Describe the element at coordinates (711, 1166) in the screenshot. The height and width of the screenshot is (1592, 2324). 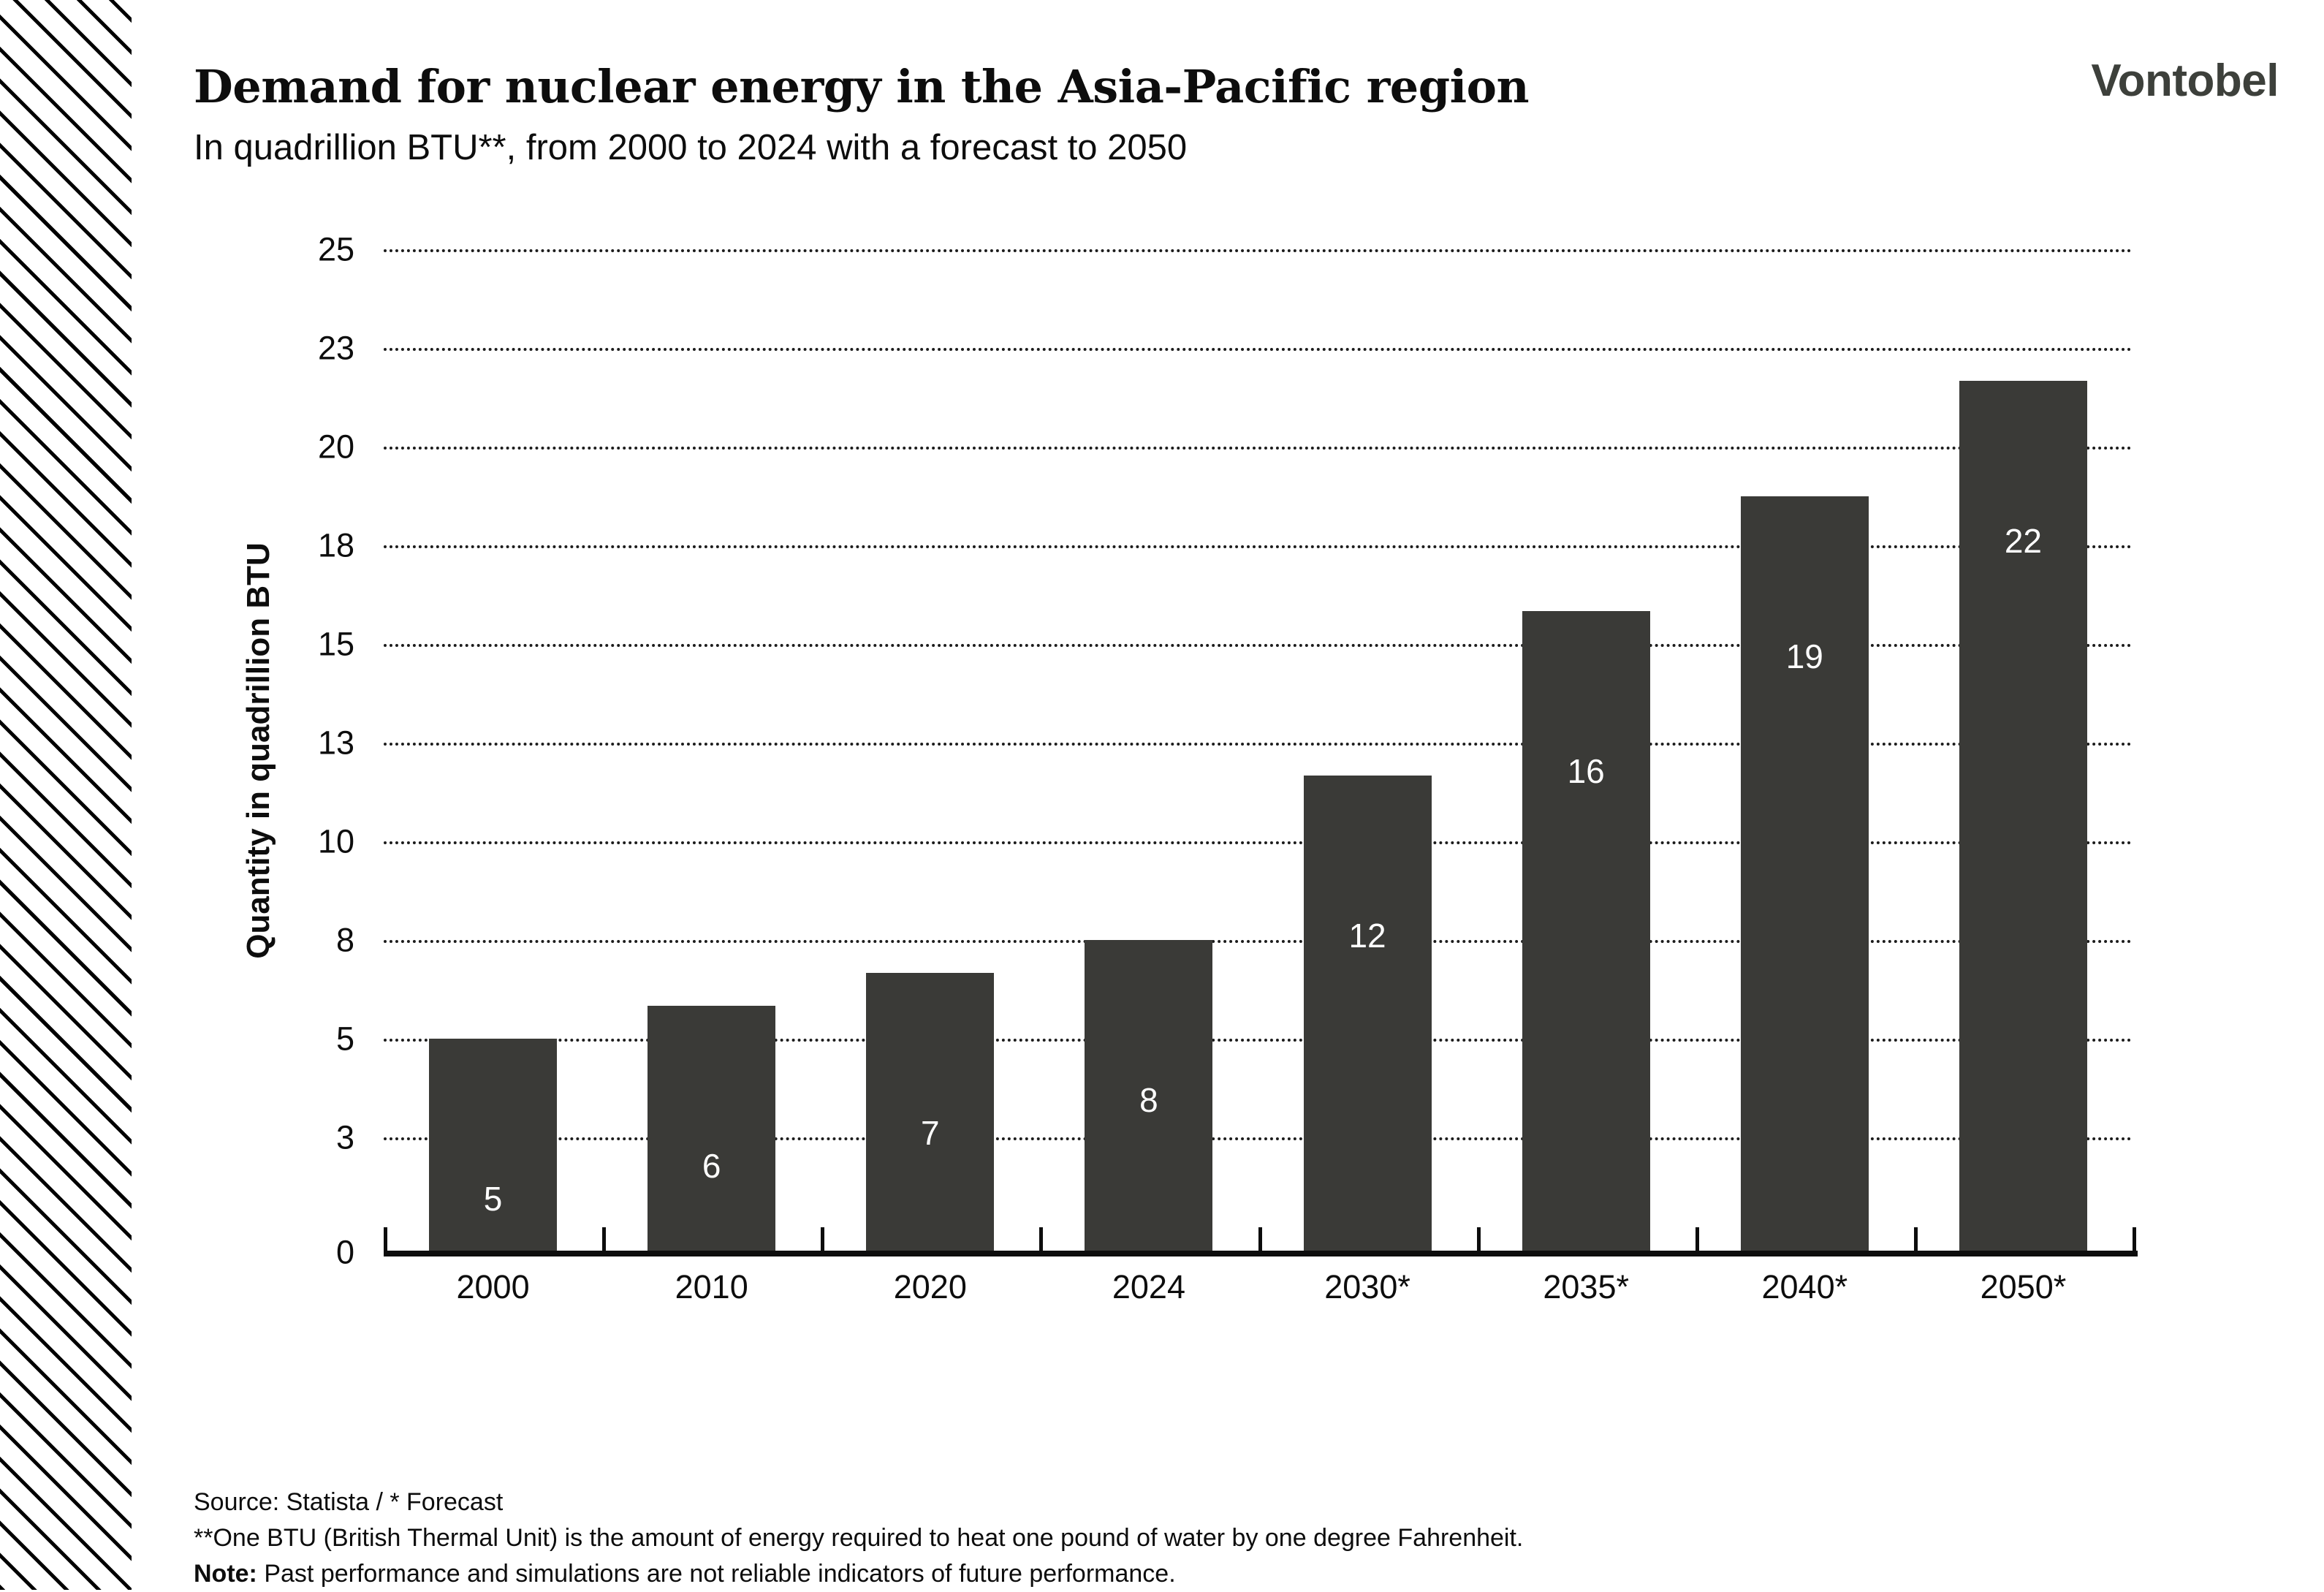
I see `bar-value-label: 6` at that location.